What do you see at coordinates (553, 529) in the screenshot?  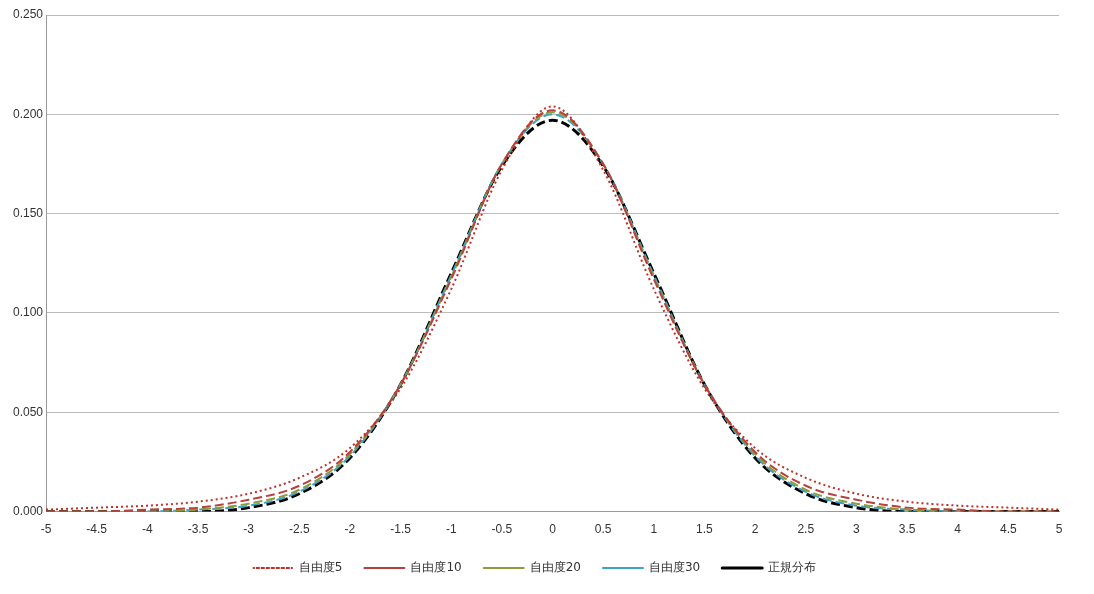 I see `x-tick-label: 0` at bounding box center [553, 529].